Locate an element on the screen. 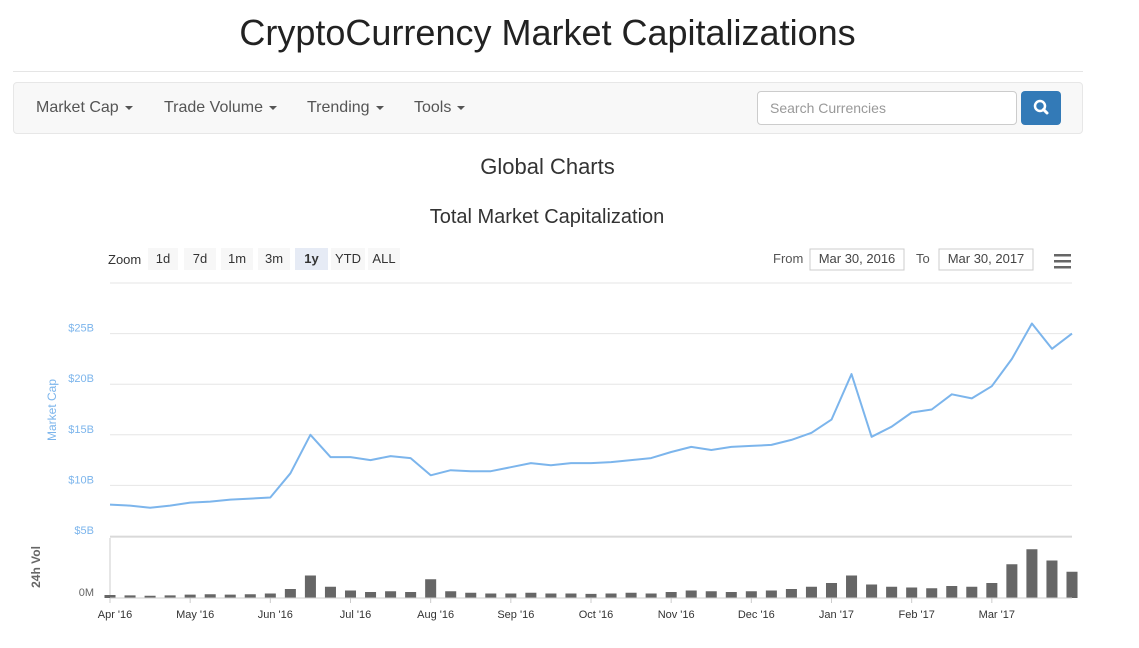 This screenshot has height=648, width=1139. zoom-button-label: 1m is located at coordinates (237, 258).